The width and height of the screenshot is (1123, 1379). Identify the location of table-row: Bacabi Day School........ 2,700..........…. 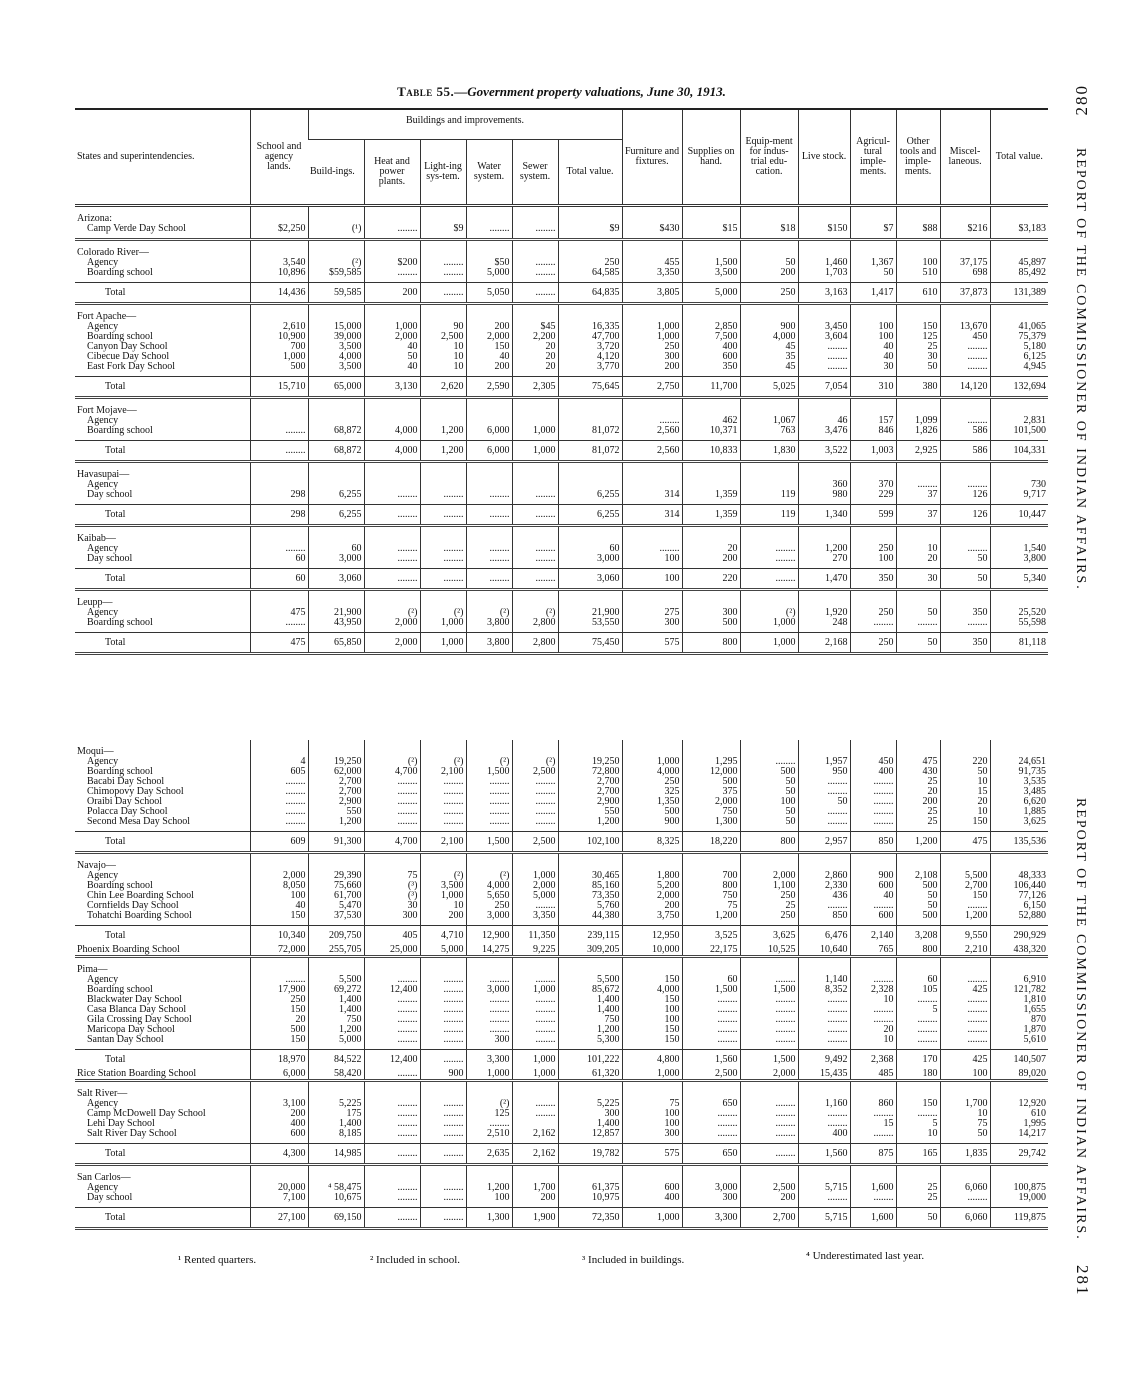
(561, 782).